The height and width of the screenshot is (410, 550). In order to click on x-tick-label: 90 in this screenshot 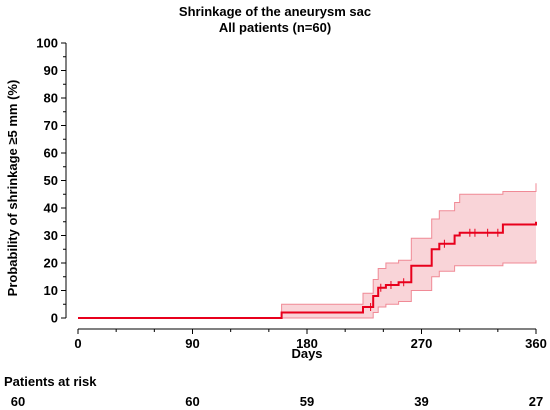, I will do `click(192, 343)`.